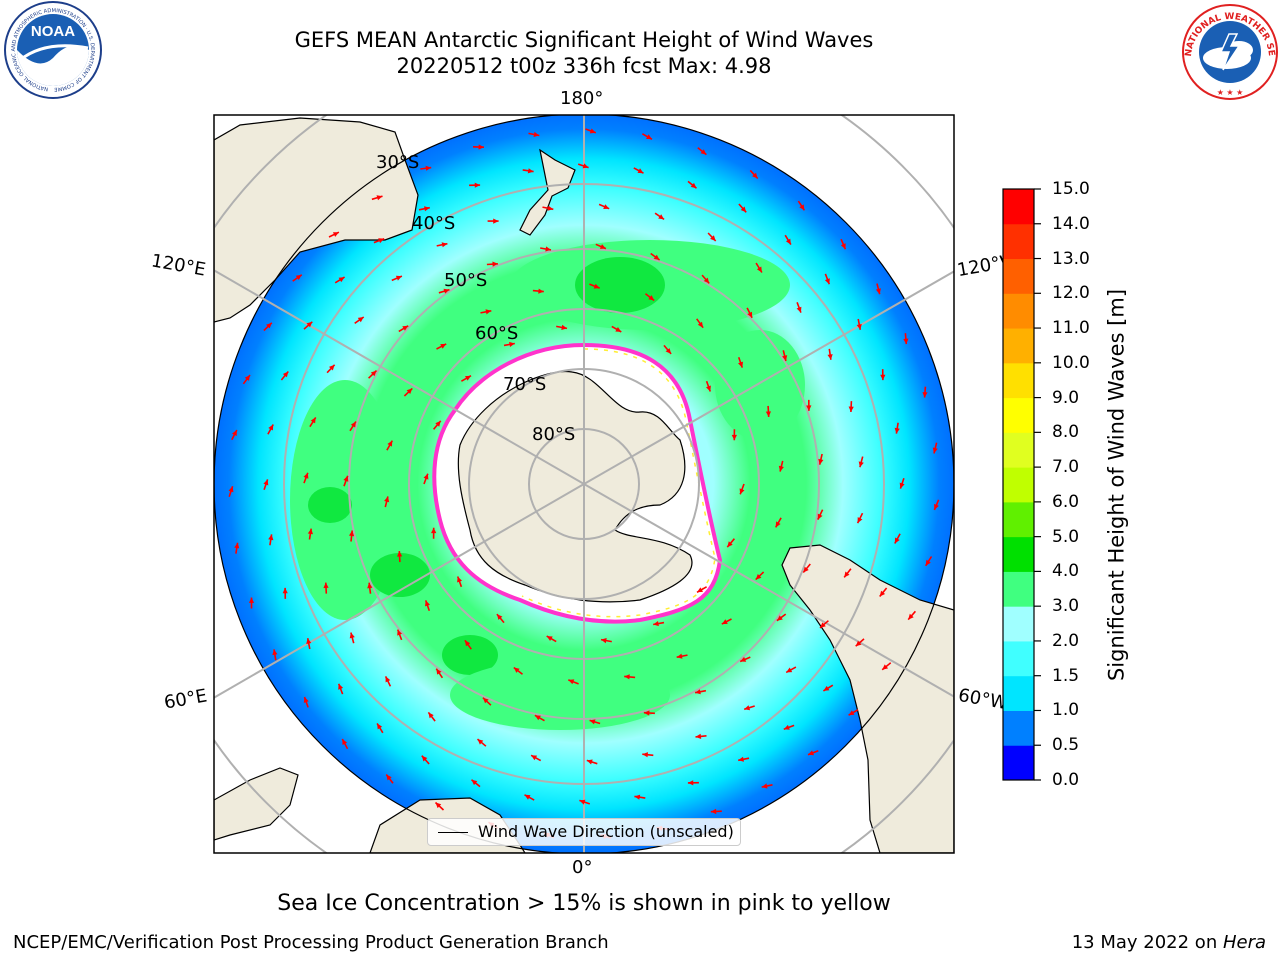 This screenshot has height=960, width=1280. Describe the element at coordinates (1066, 397) in the screenshot. I see `colorbar-tick-label: 9.0` at that location.